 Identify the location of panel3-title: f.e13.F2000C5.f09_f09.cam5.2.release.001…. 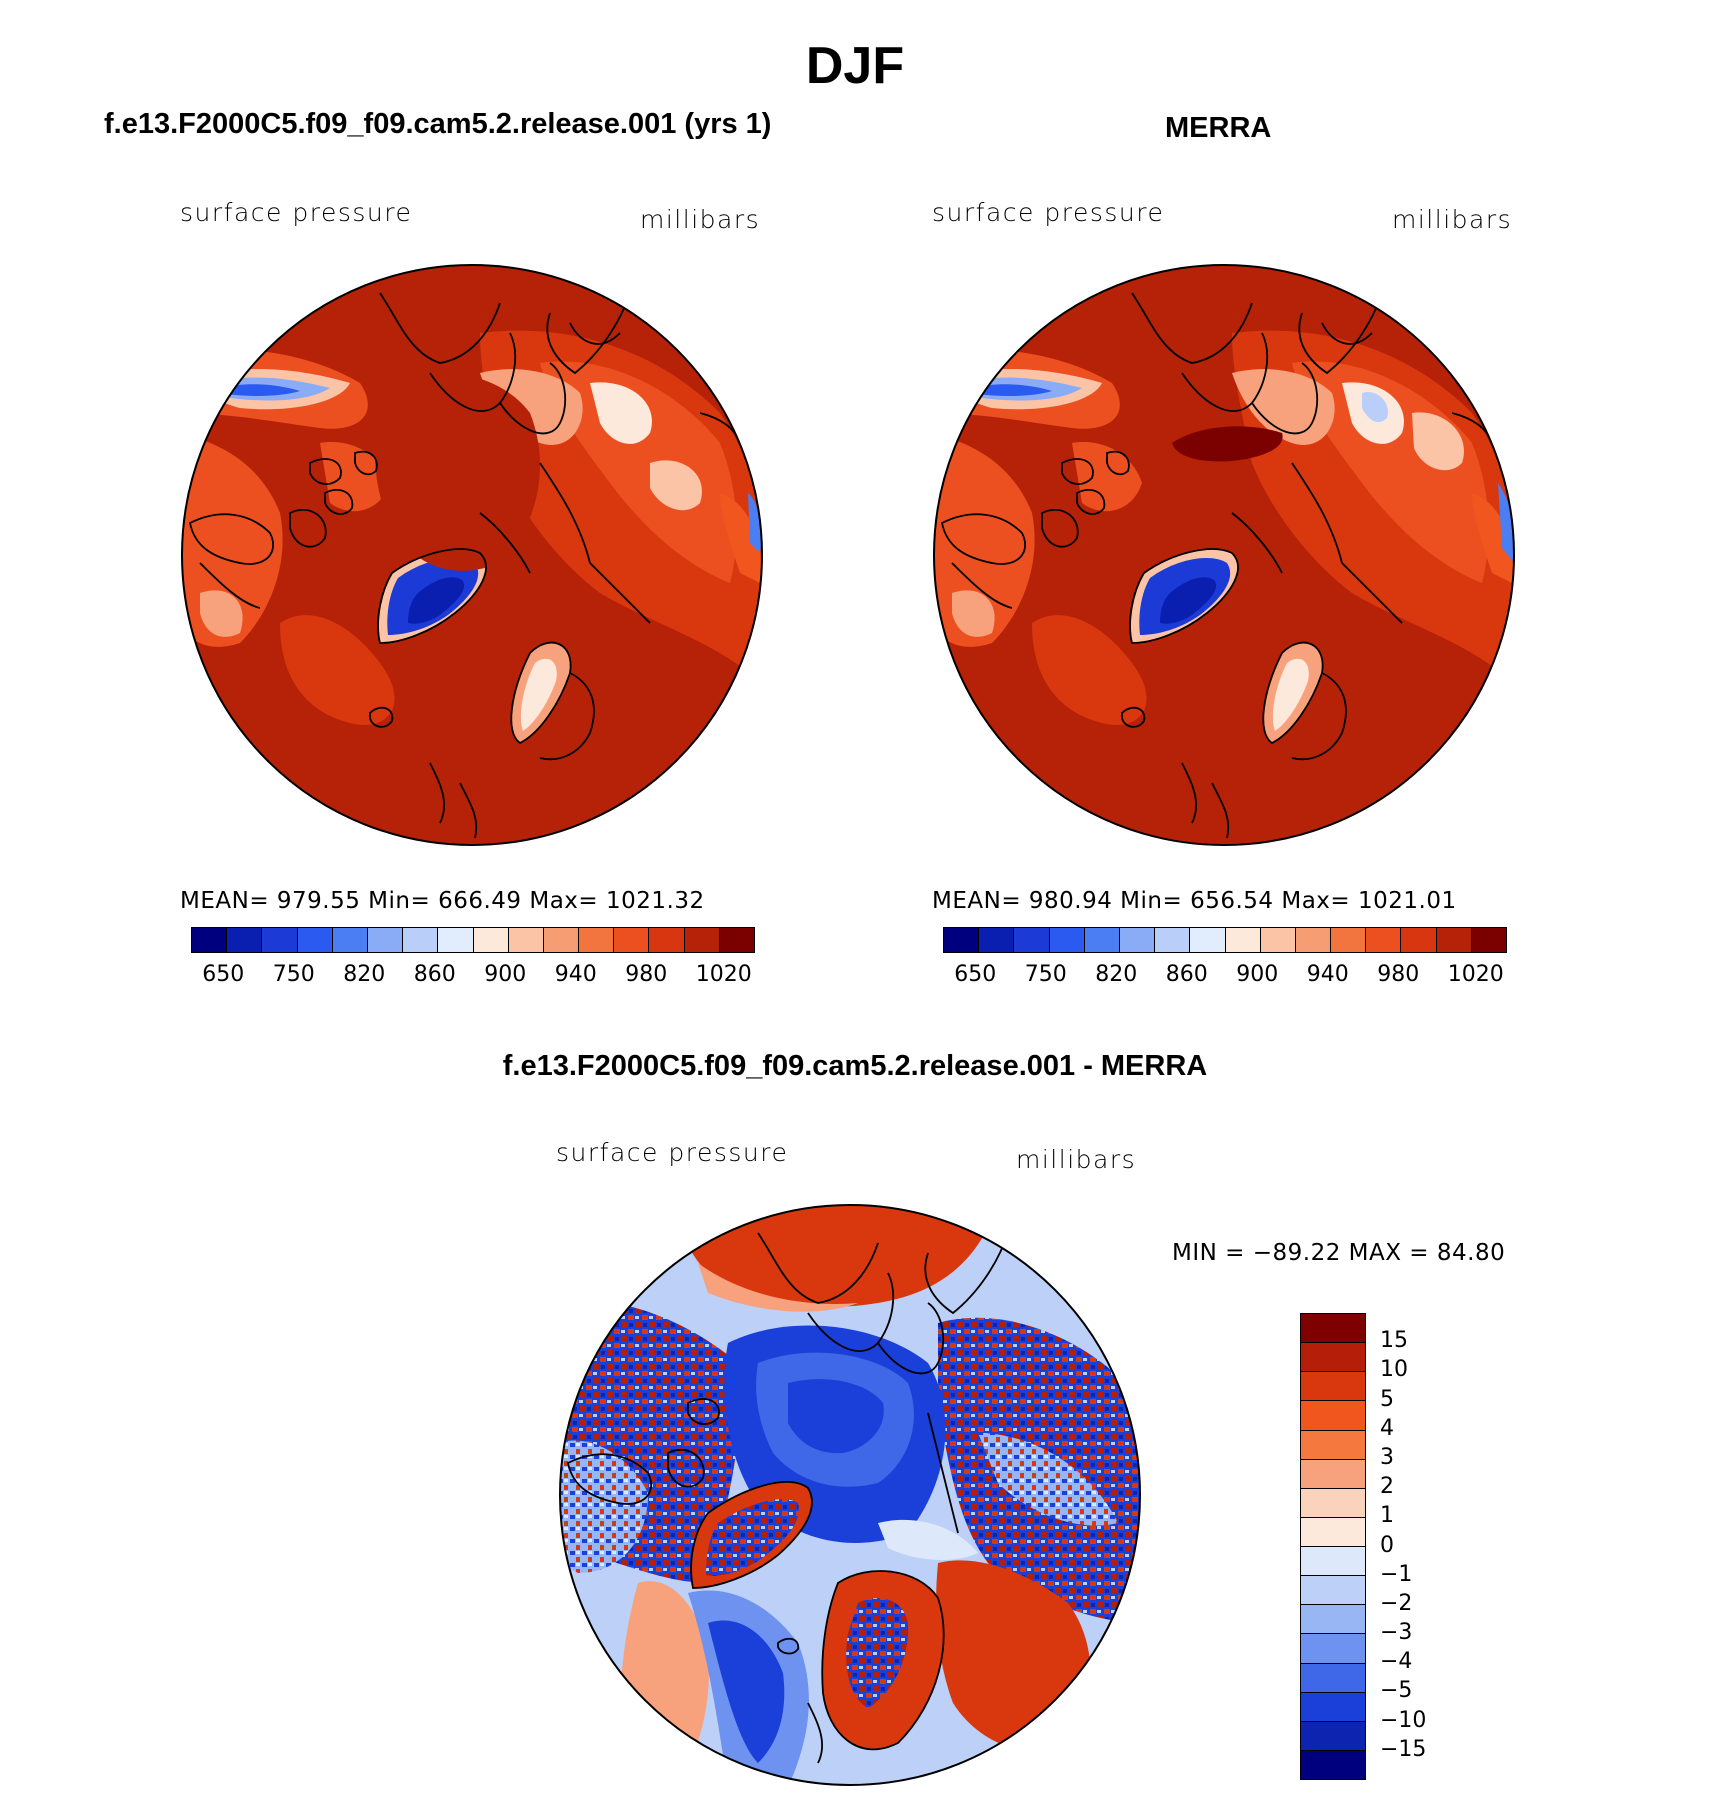
(855, 1066).